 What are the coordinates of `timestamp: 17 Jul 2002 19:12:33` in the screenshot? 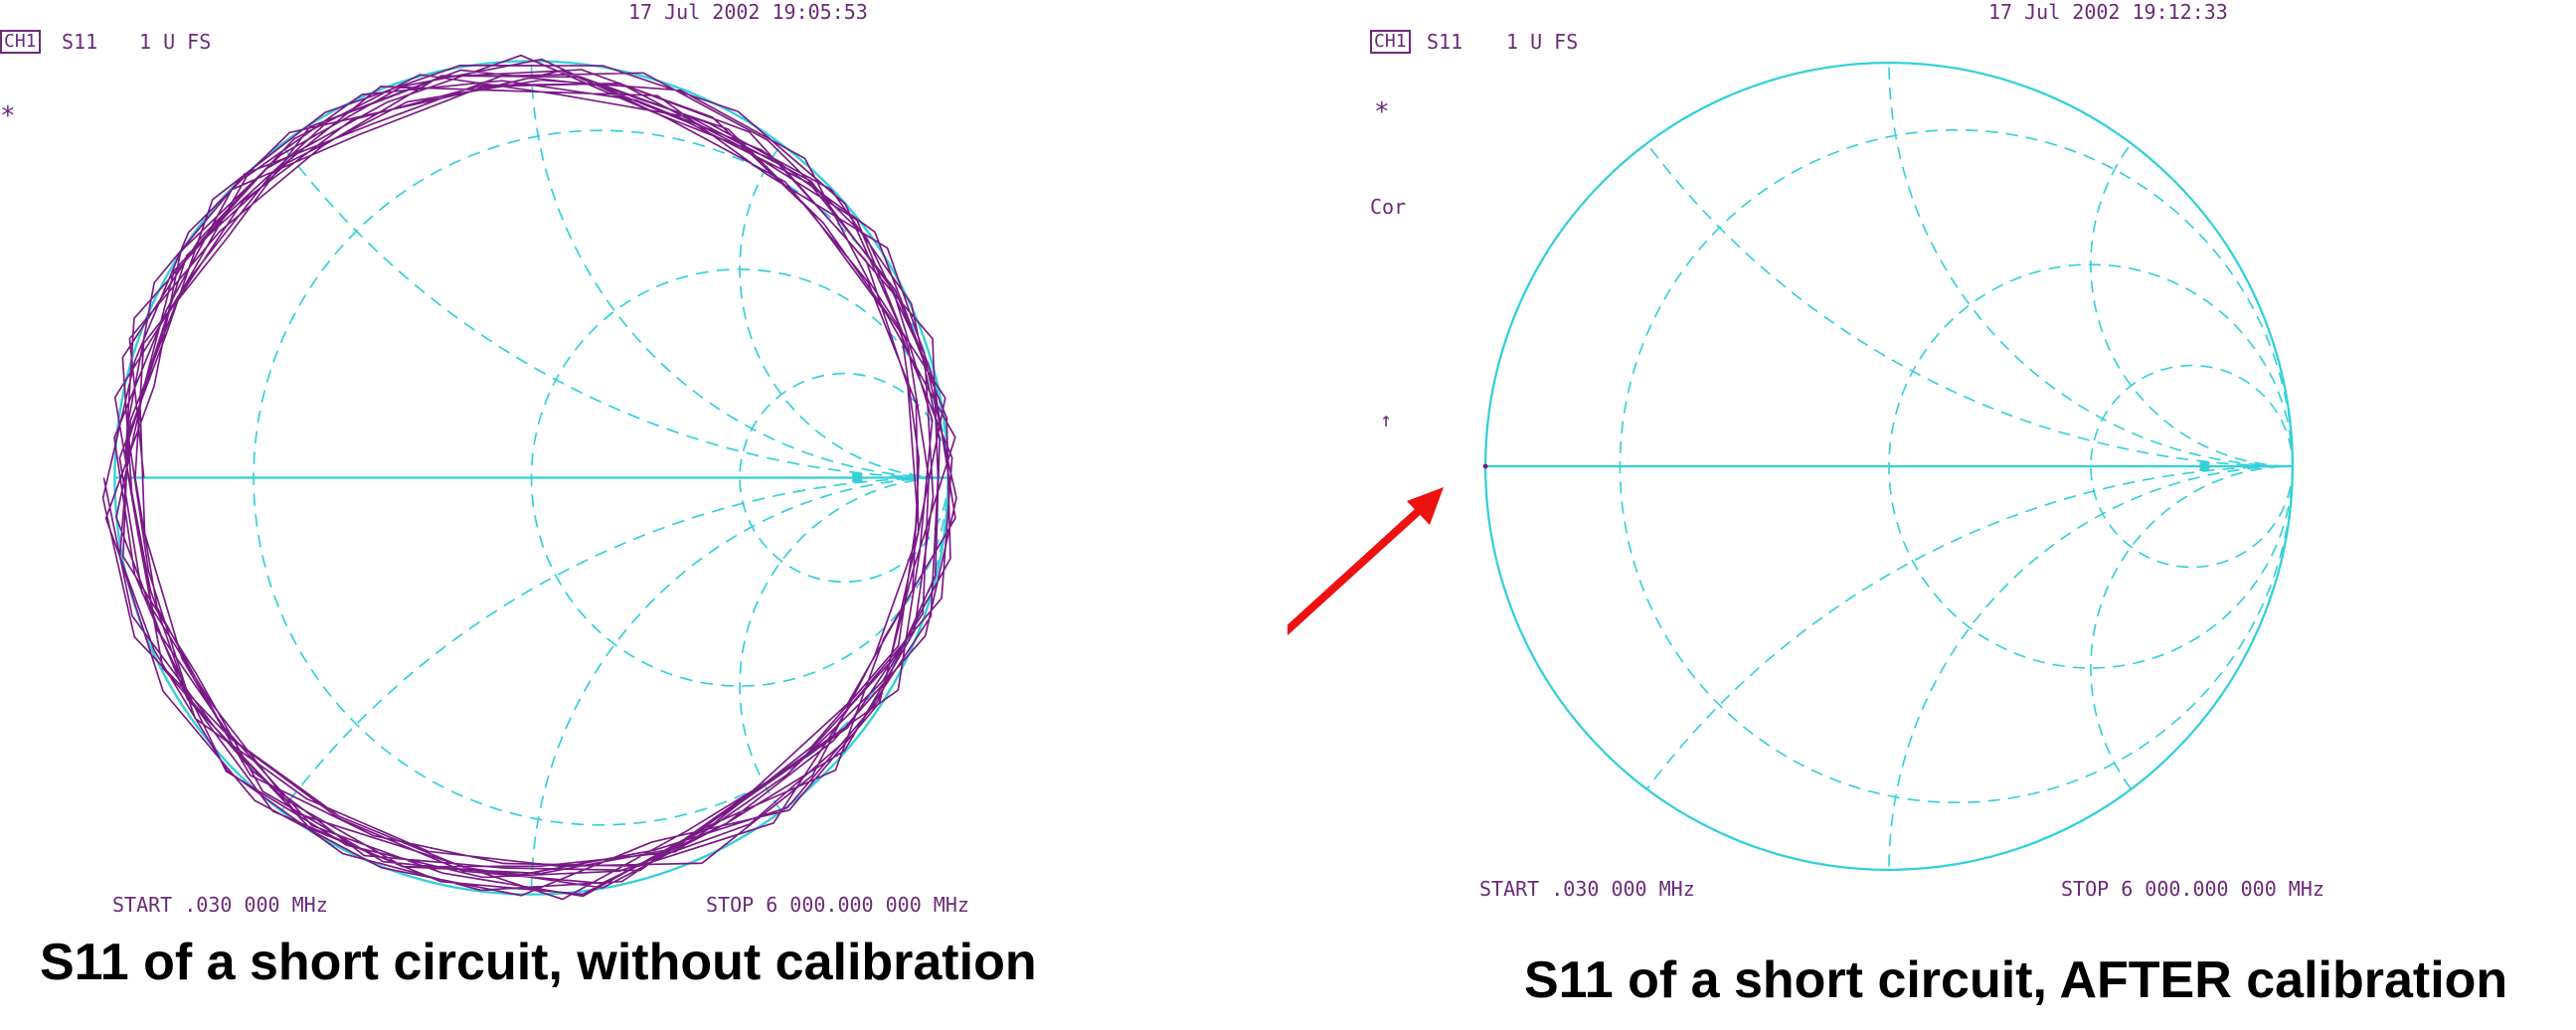 It's located at (2108, 12).